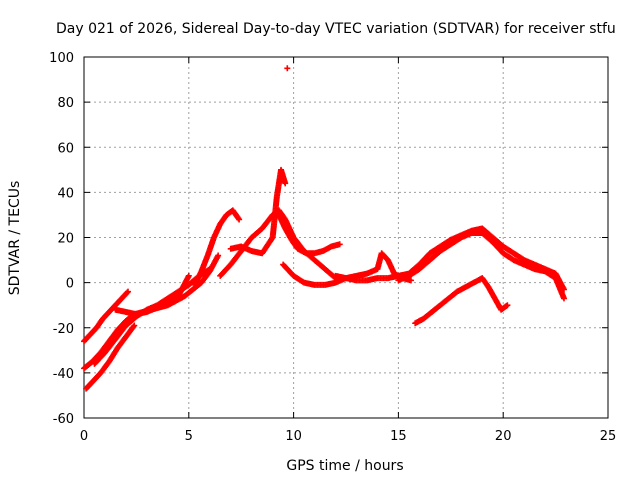 The height and width of the screenshot is (480, 640). Describe the element at coordinates (65, 239) in the screenshot. I see `y-tick-label: 20` at that location.